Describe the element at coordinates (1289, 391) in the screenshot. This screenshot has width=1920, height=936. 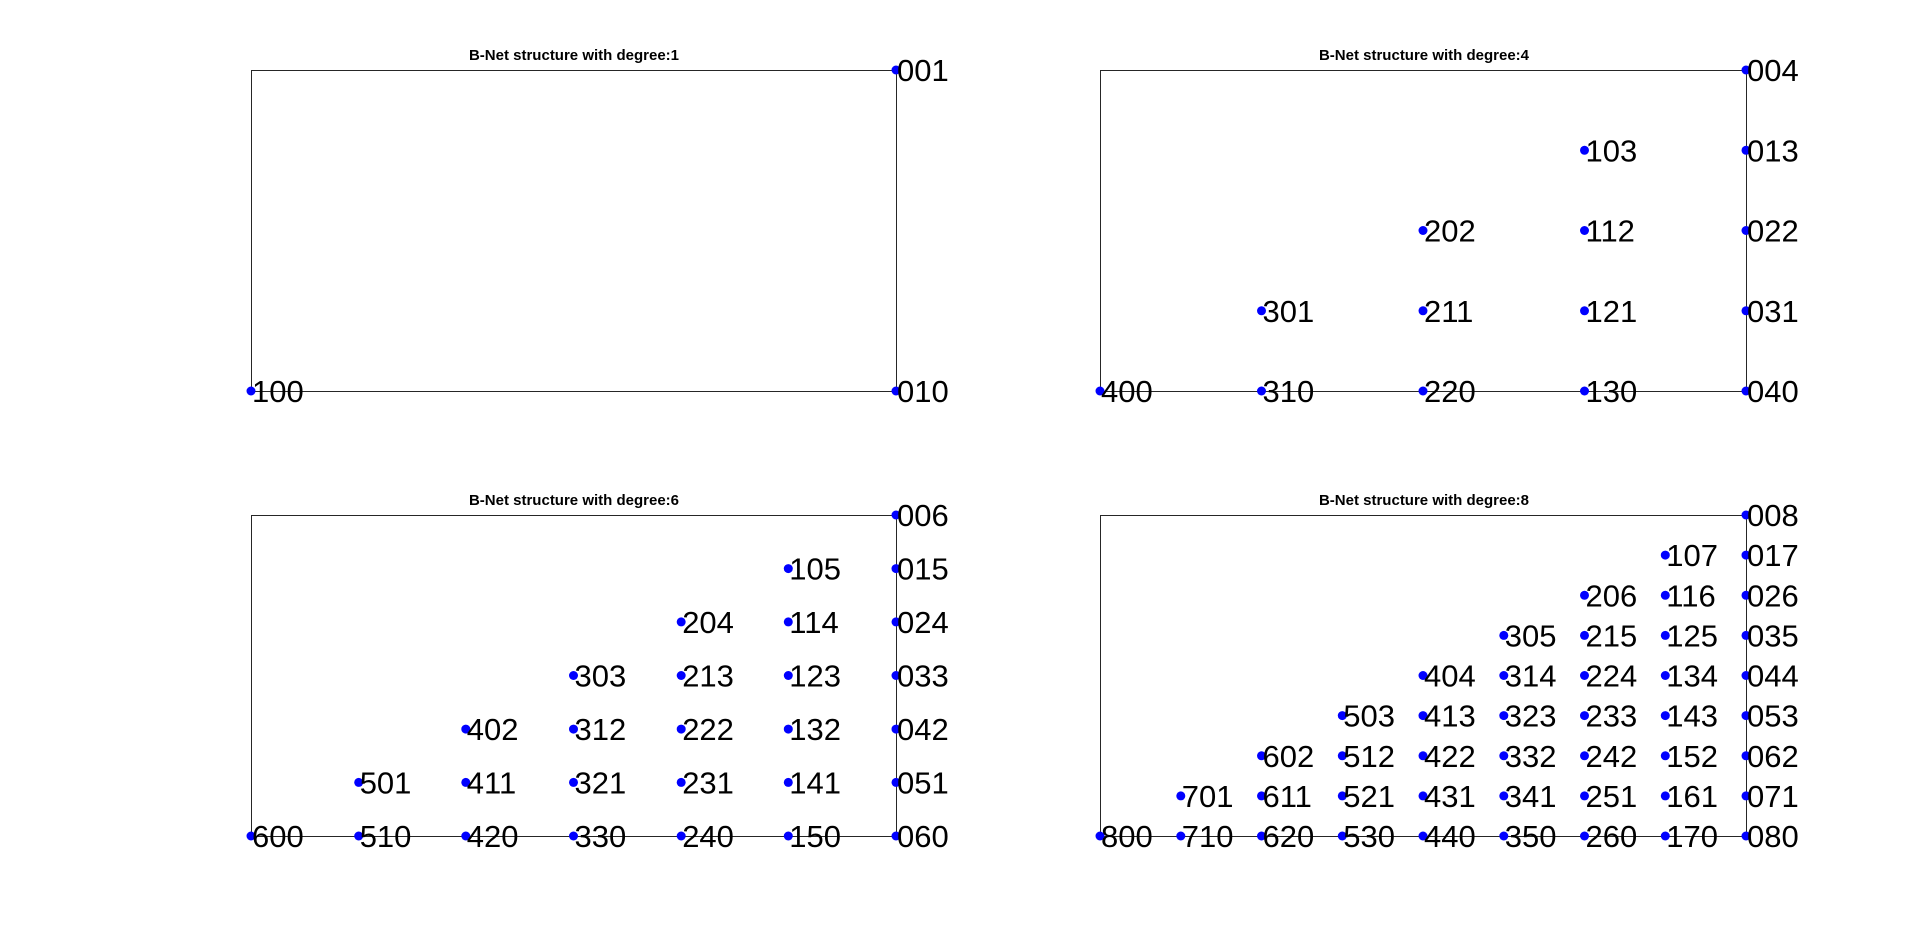
I see `point-label-310: 310` at that location.